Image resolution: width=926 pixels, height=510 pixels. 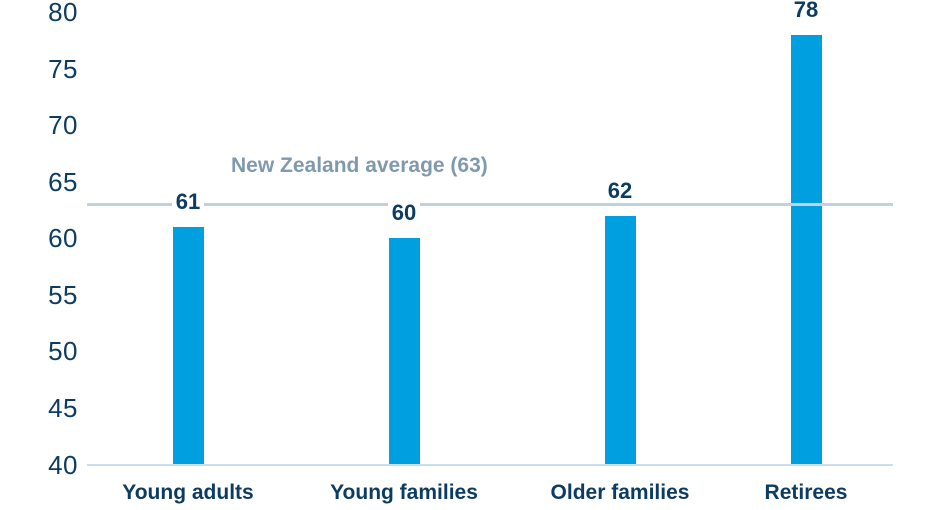 What do you see at coordinates (63, 407) in the screenshot?
I see `y-tick-label: 45` at bounding box center [63, 407].